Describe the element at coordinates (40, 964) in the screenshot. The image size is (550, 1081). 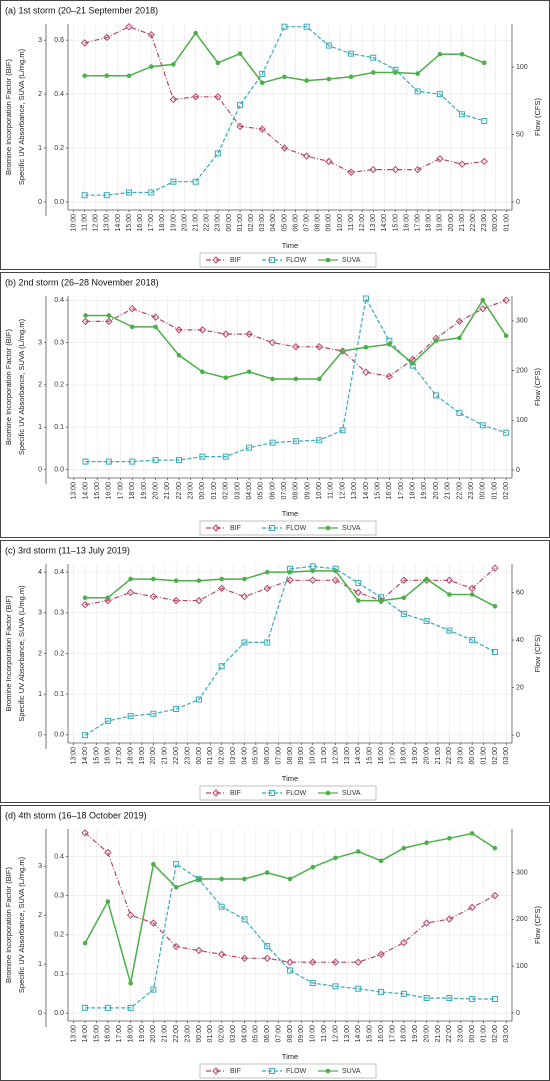
I see `y-outer-tick-label: 1` at that location.